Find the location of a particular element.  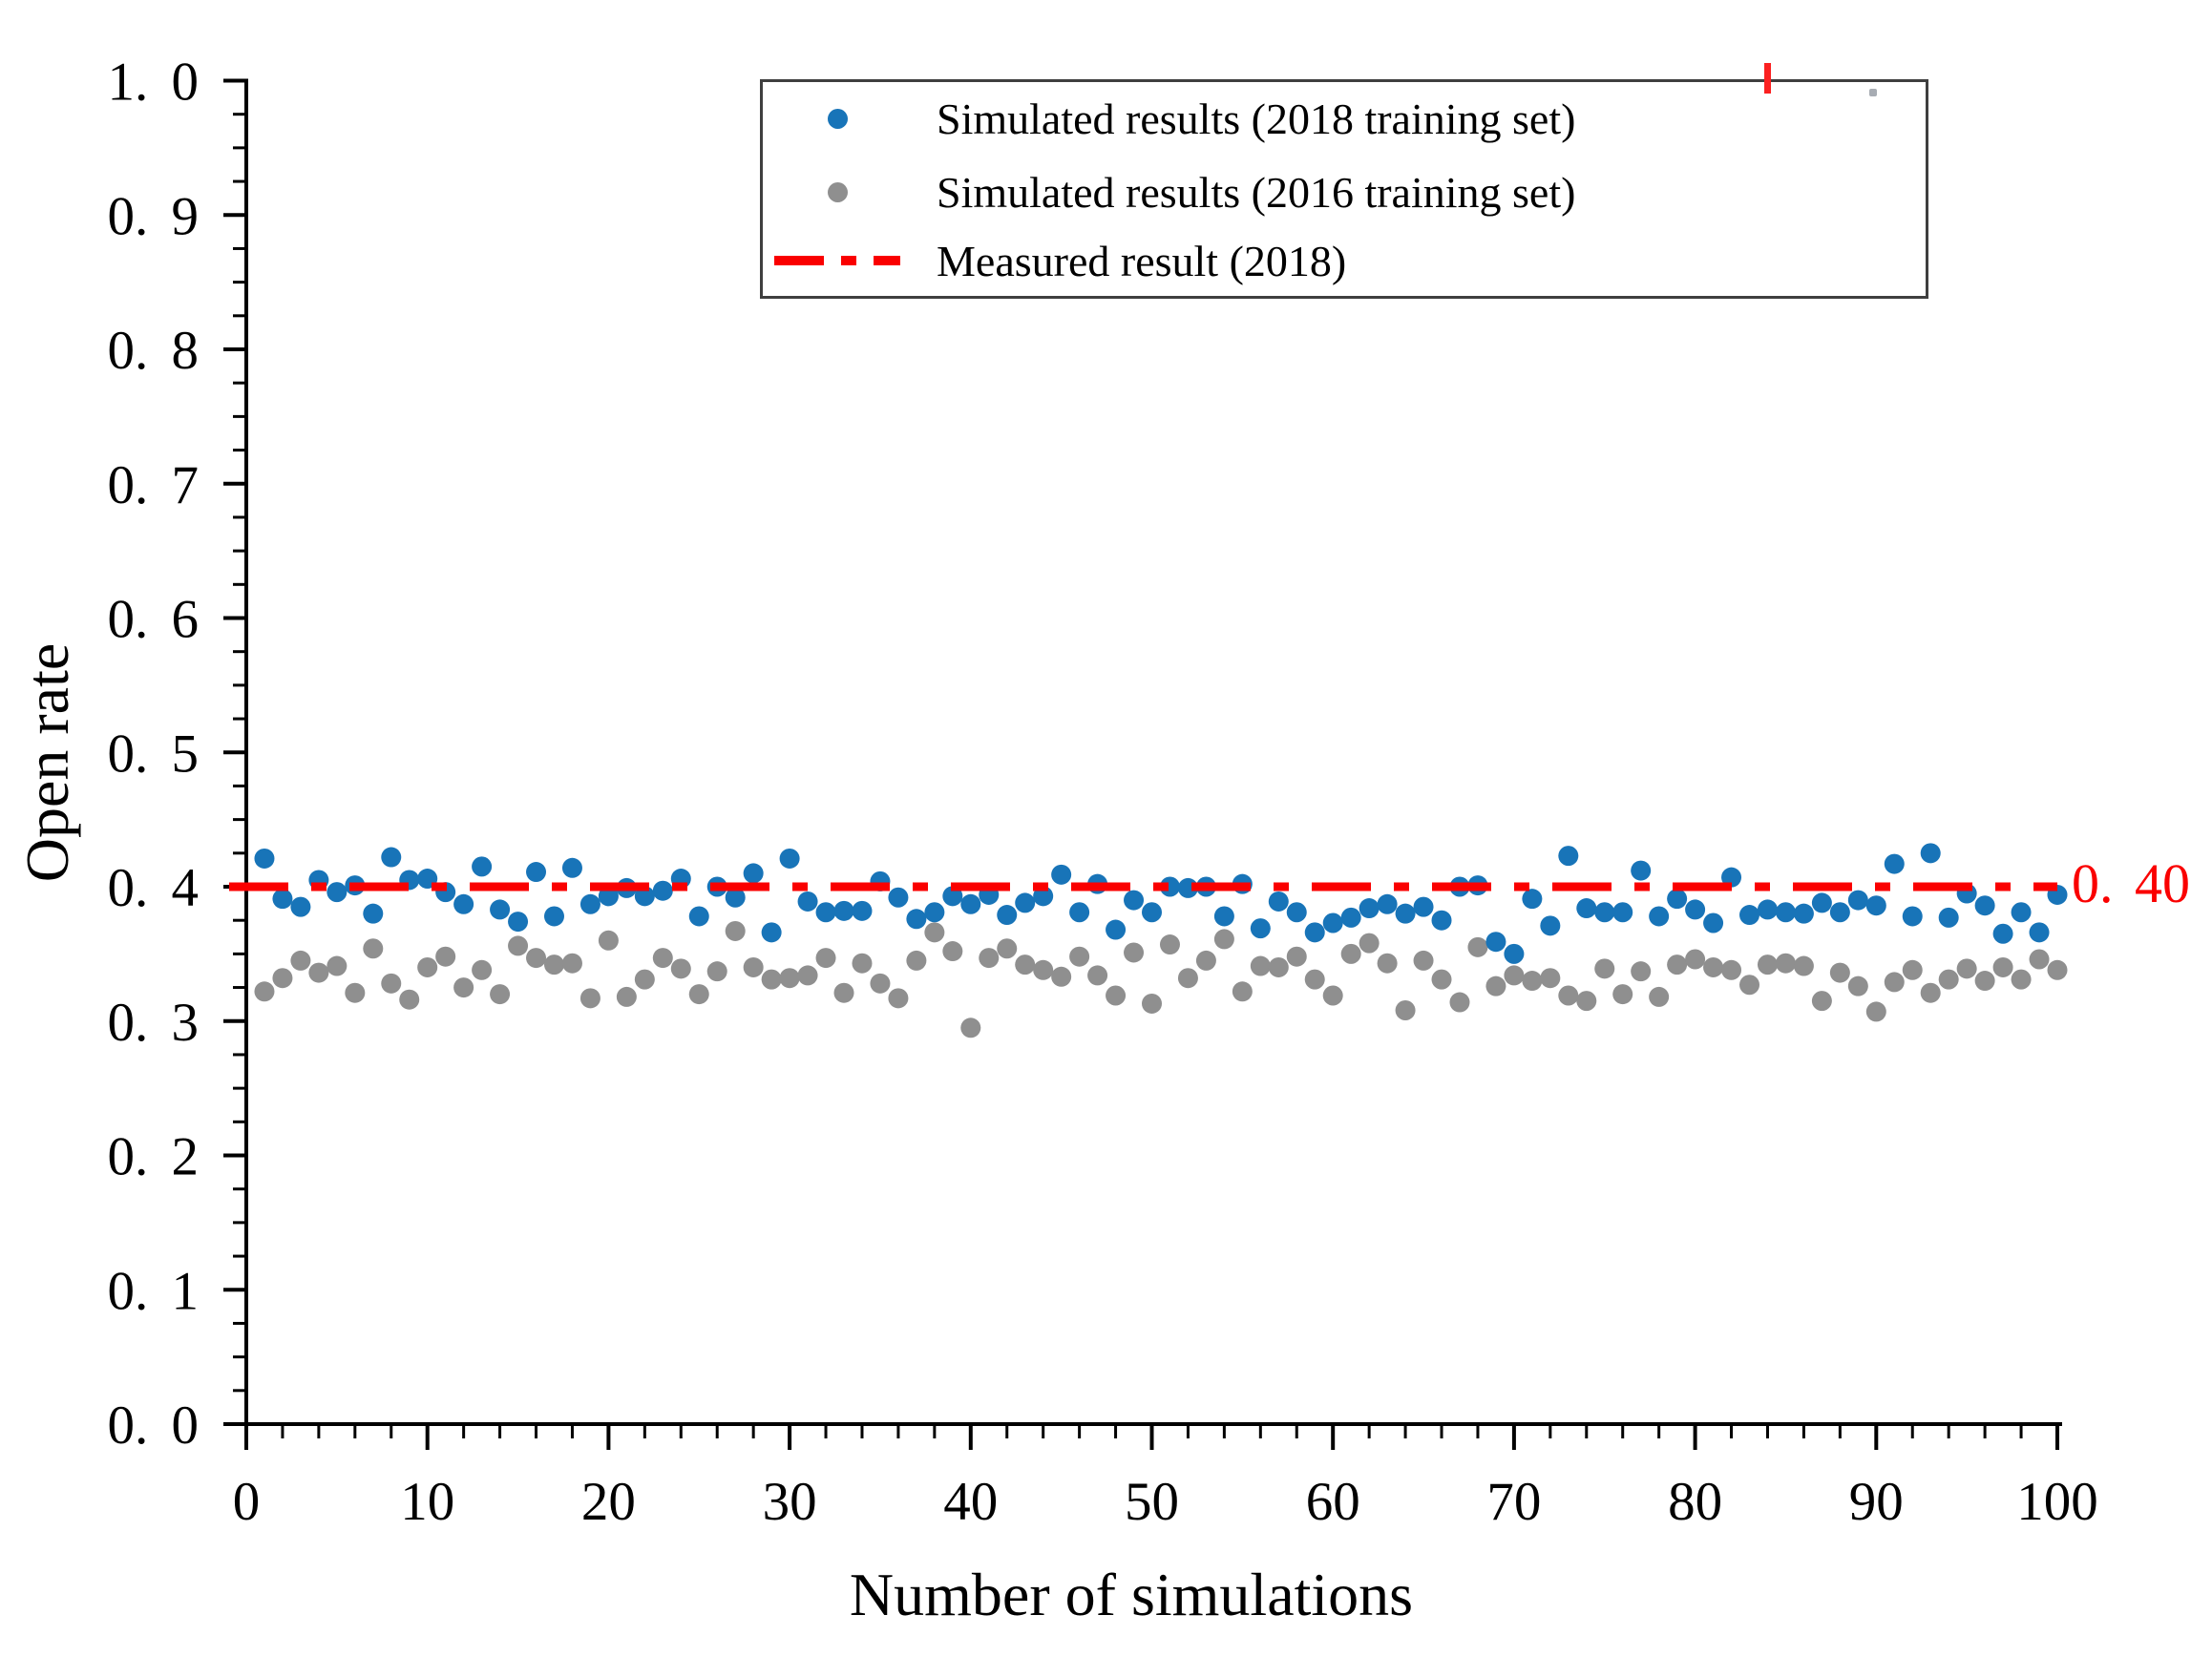

measured-value-label: 0. 40 is located at coordinates (2131, 883).